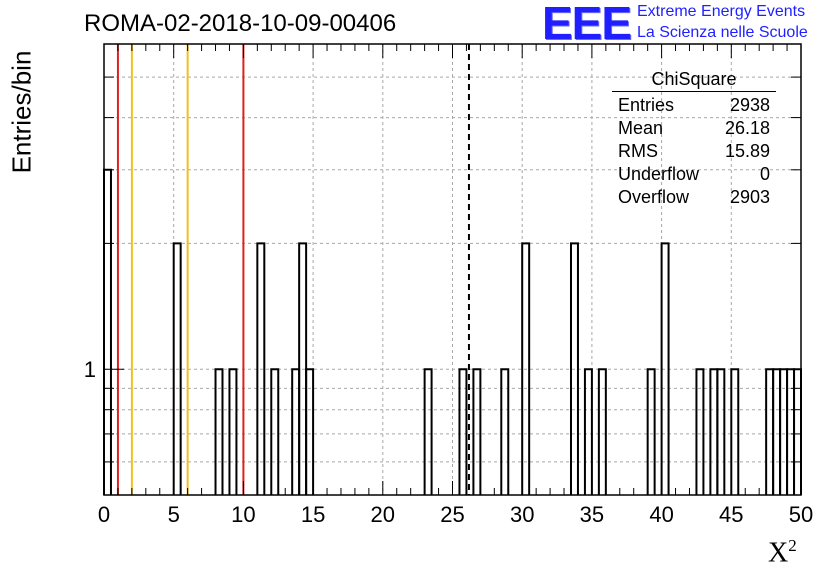 The width and height of the screenshot is (836, 572). I want to click on x-tick-label: 10, so click(243, 514).